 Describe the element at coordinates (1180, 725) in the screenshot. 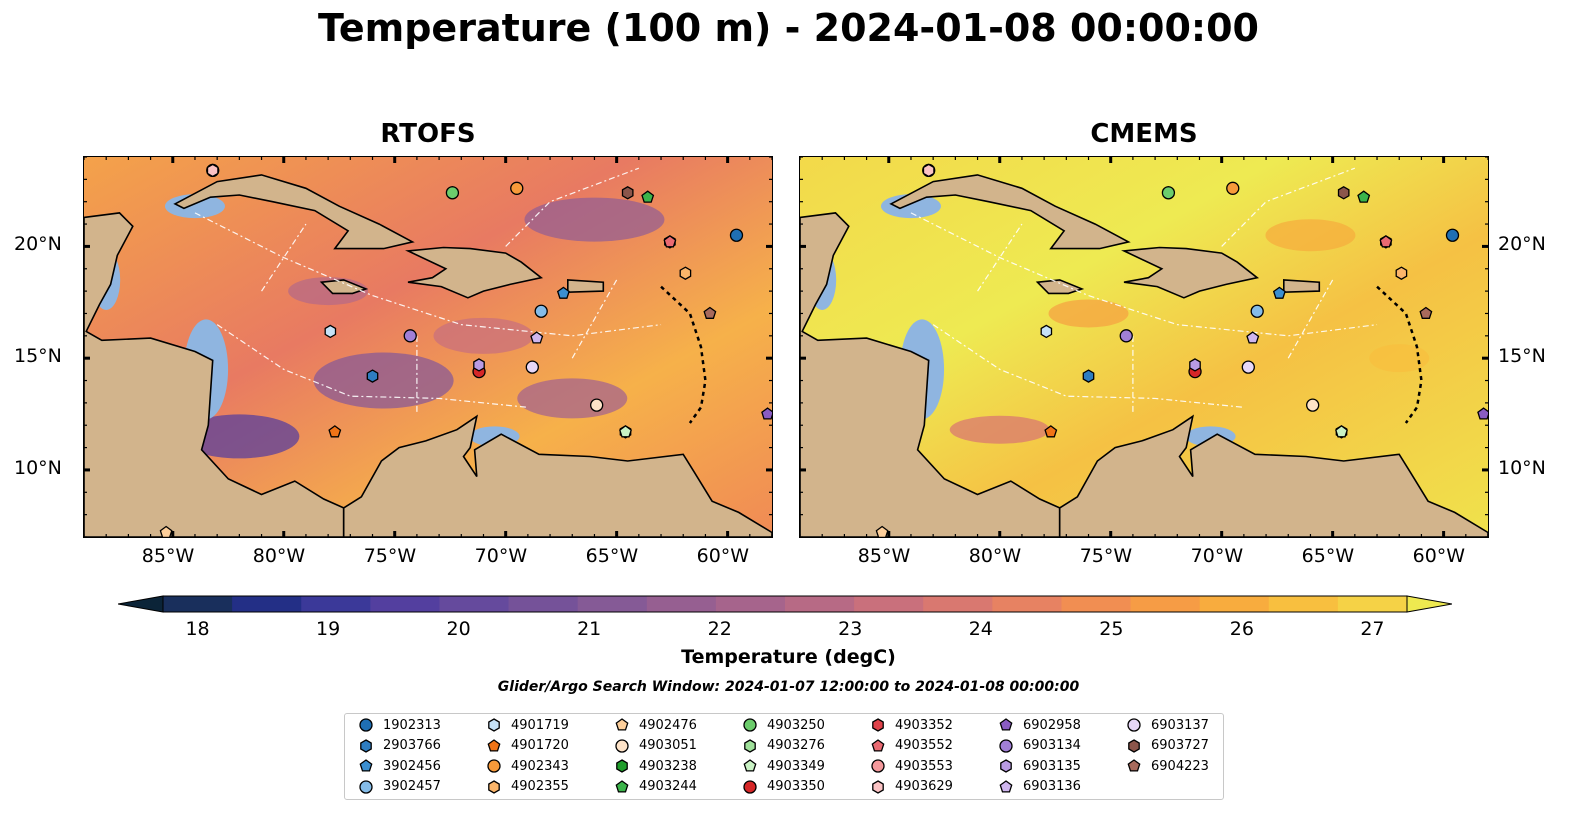

I see `legend-label: 6903137` at that location.